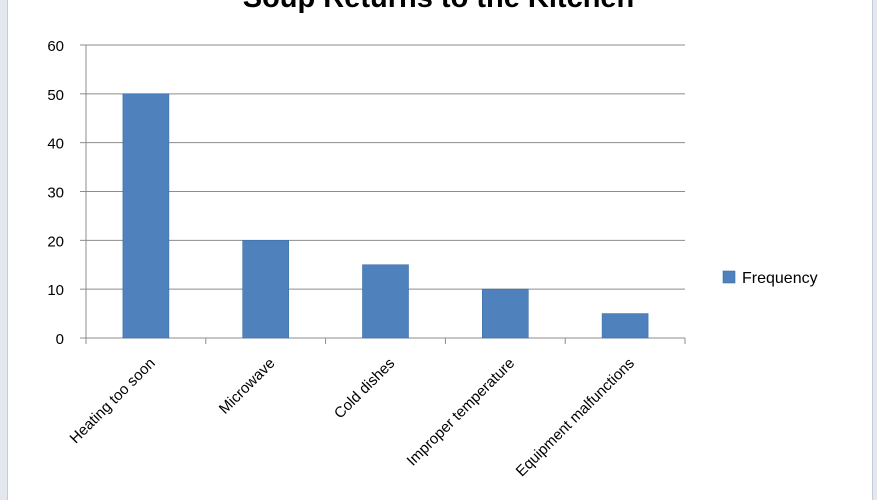 The image size is (877, 500). What do you see at coordinates (625, 326) in the screenshot?
I see `bar-equipment-malfunctions` at bounding box center [625, 326].